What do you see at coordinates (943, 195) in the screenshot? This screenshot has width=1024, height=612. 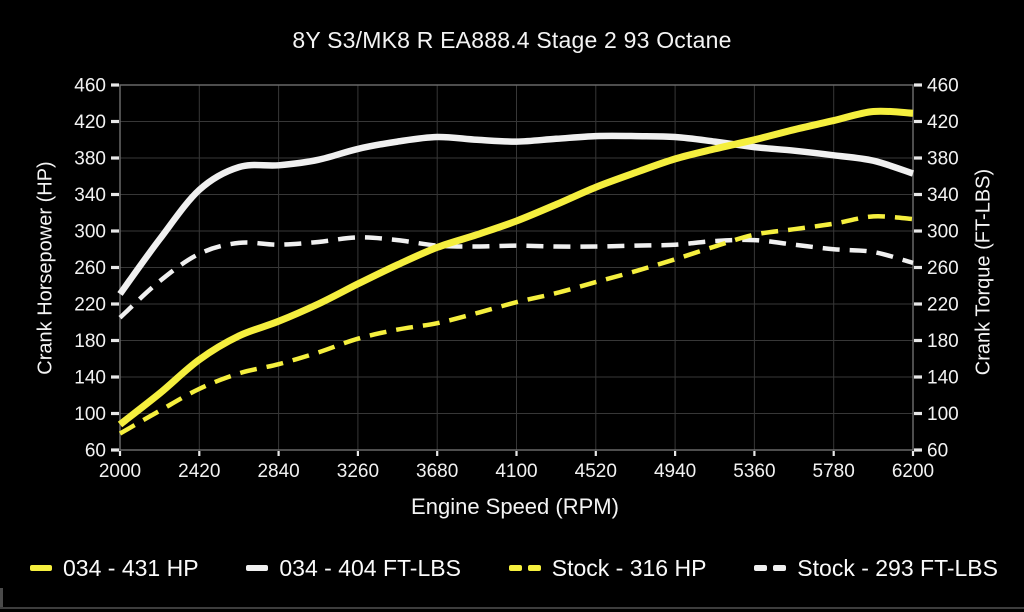 I see `y-tick-label-right: 340` at bounding box center [943, 195].